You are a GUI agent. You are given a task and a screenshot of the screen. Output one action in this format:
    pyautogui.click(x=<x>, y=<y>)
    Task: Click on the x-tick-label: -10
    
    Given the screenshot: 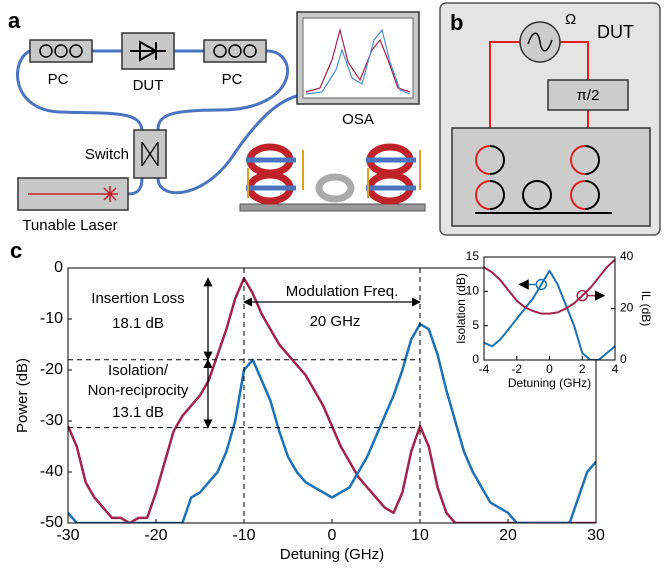 What is the action you would take?
    pyautogui.click(x=243, y=535)
    